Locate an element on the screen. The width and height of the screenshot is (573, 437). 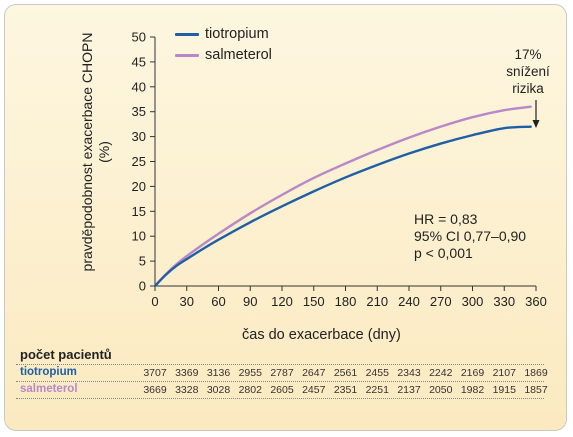
stats-box: HR = 0,83 95% CI 0,77–0,90 p < 0,001 is located at coordinates (470, 236).